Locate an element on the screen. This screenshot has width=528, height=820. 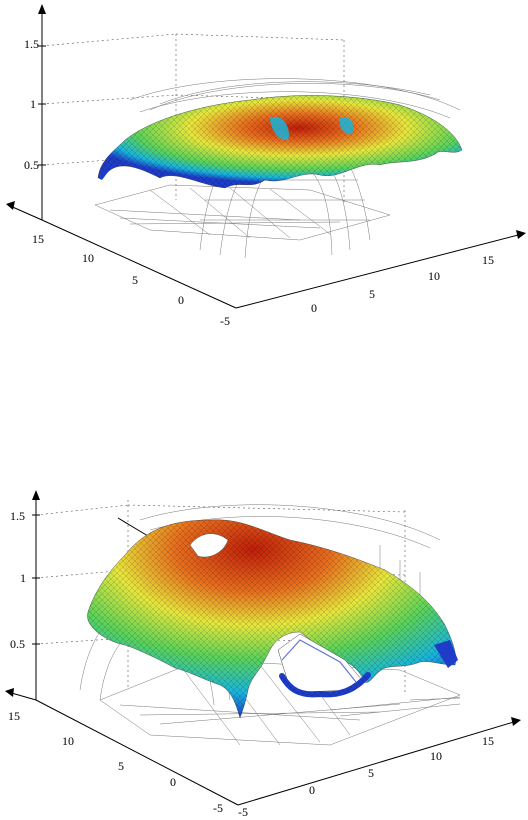
plot-2-y-tick--5: -5 is located at coordinates (218, 808).